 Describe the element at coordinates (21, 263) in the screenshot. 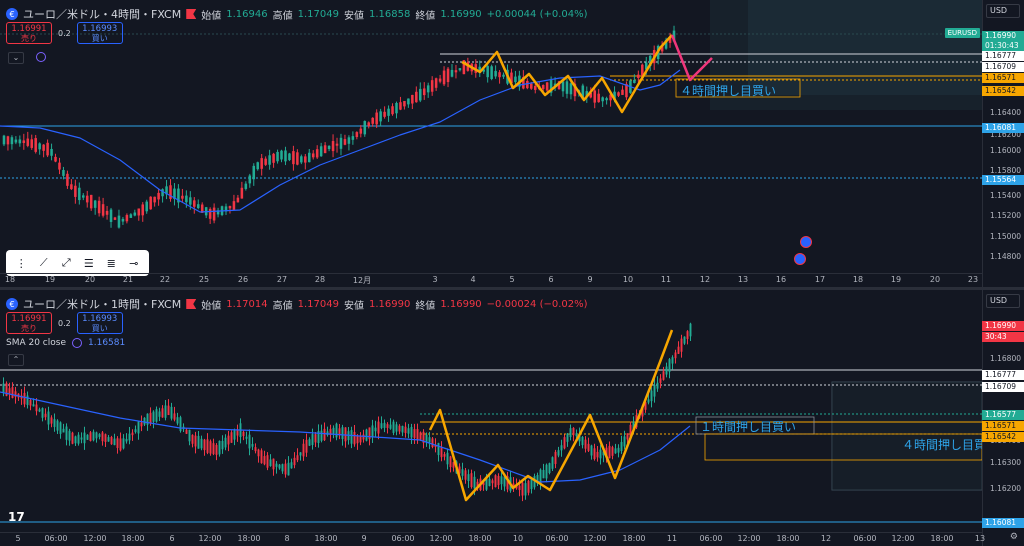

I see `drag-handle-icon: ⋮` at that location.